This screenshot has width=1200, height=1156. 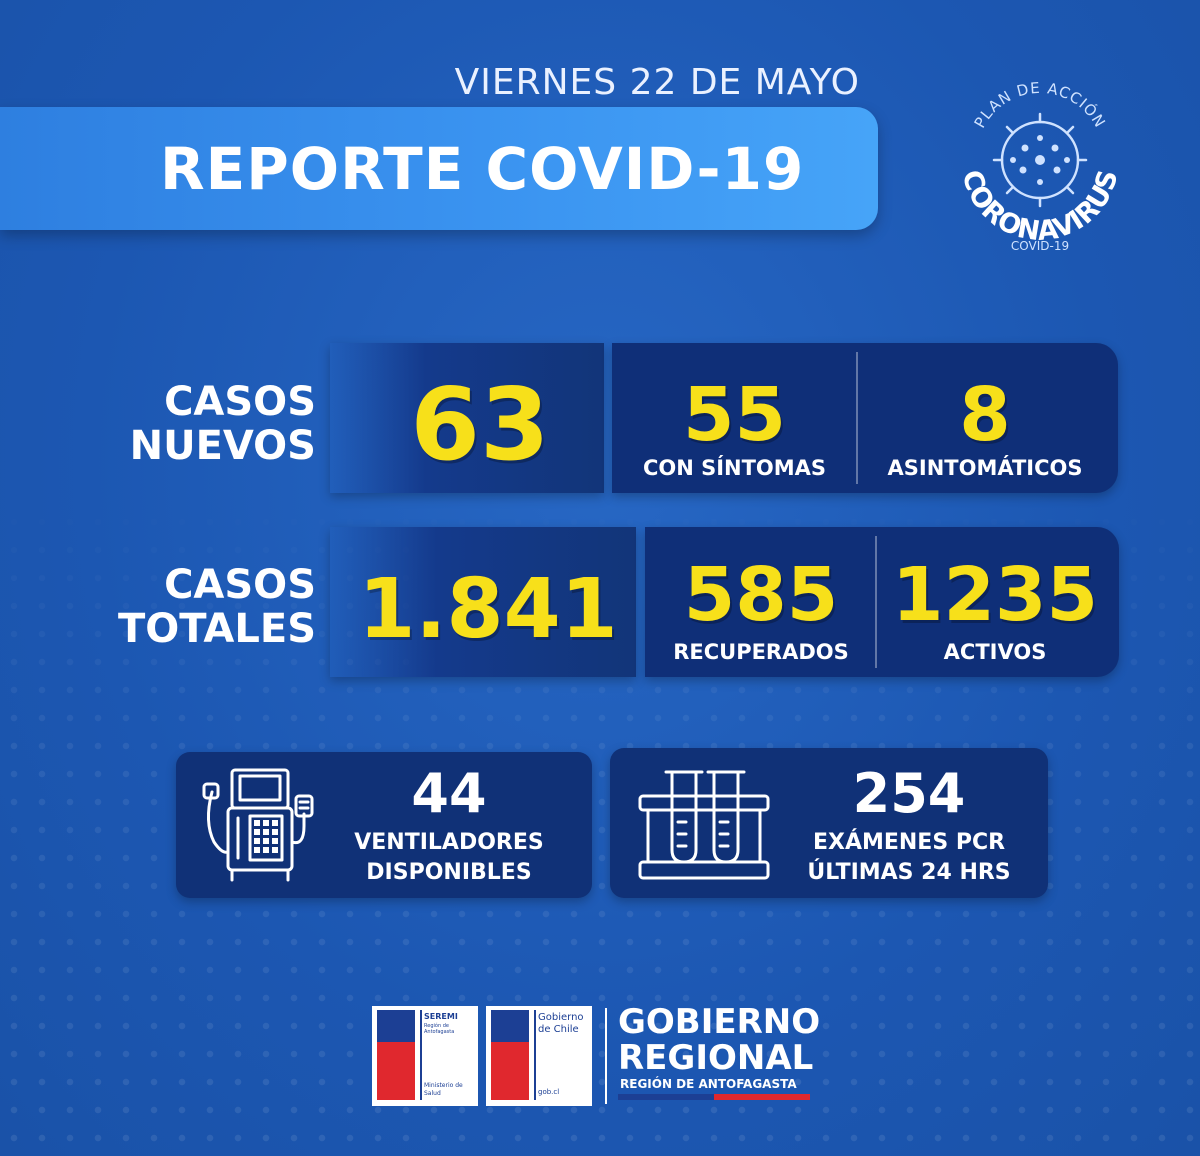 What do you see at coordinates (432, 1093) in the screenshot?
I see `seremi-bottom2: Salud` at bounding box center [432, 1093].